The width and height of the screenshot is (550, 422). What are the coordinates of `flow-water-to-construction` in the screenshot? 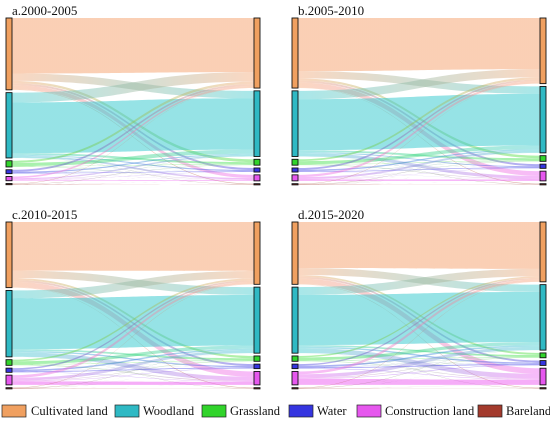 It's located at (419, 374).